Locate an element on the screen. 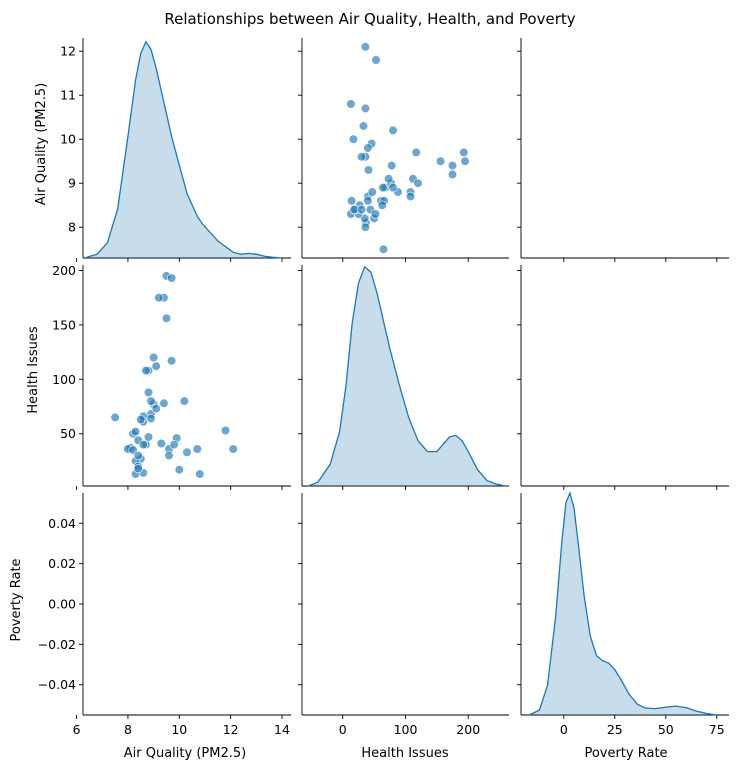 This screenshot has width=740, height=770. y-tick-label: 100 is located at coordinates (64, 379).